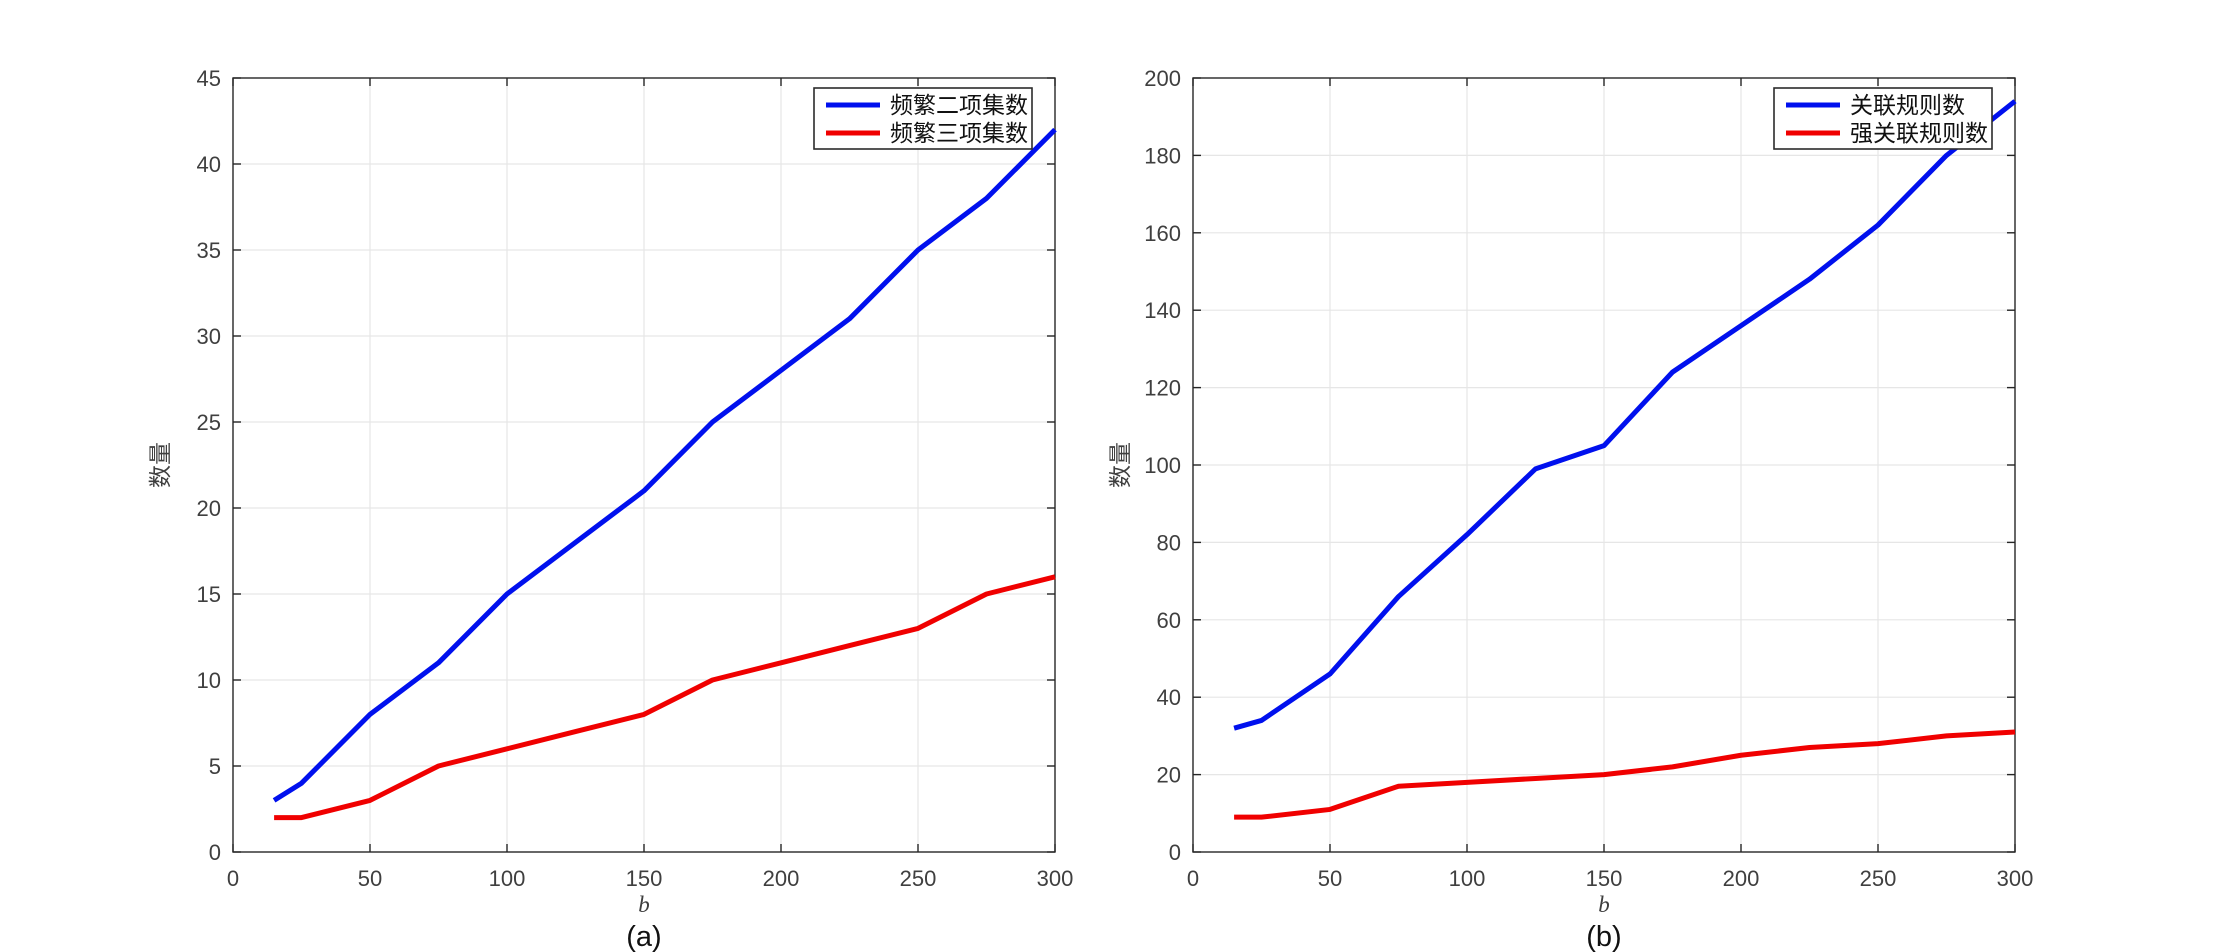 The height and width of the screenshot is (952, 2218). I want to click on x-tick-labels-a: 0 50 100 150 200 250 300, so click(650, 878).